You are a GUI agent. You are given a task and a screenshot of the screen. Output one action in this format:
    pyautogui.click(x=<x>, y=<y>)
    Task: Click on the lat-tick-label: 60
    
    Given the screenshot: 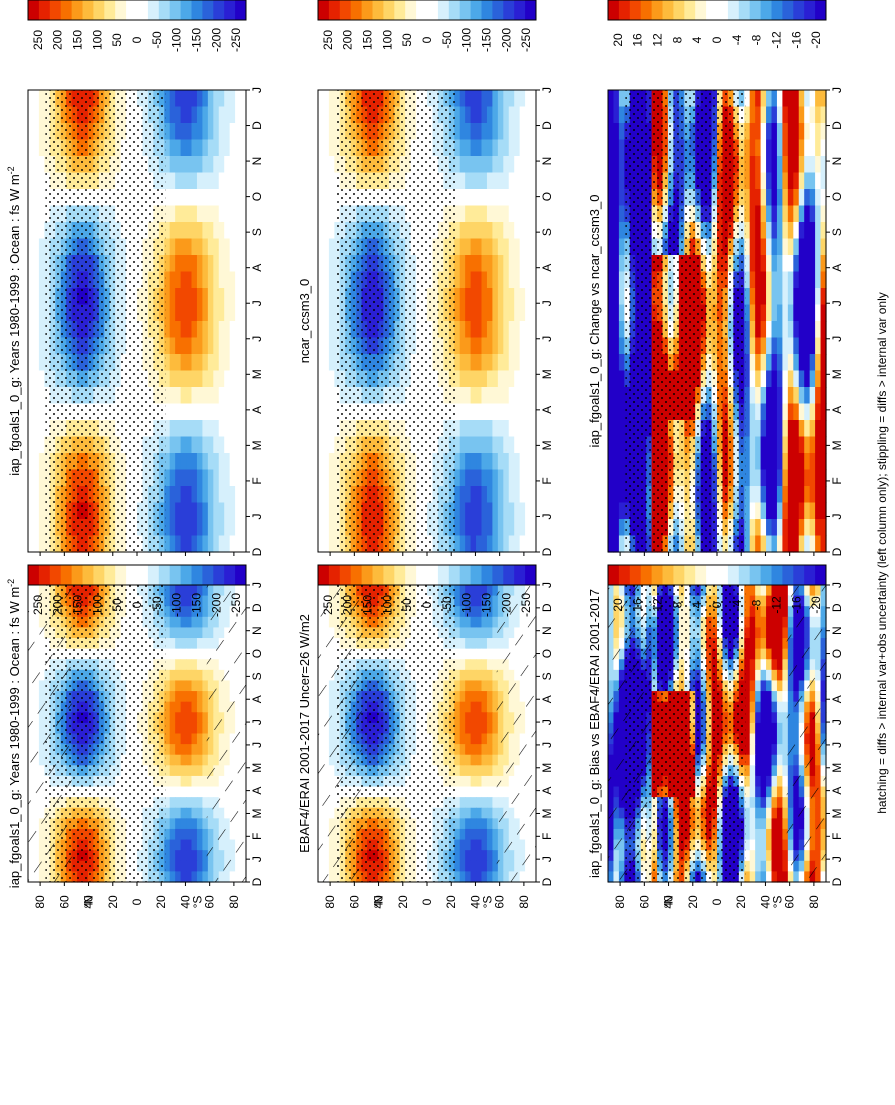 What is the action you would take?
    pyautogui.click(x=64, y=902)
    